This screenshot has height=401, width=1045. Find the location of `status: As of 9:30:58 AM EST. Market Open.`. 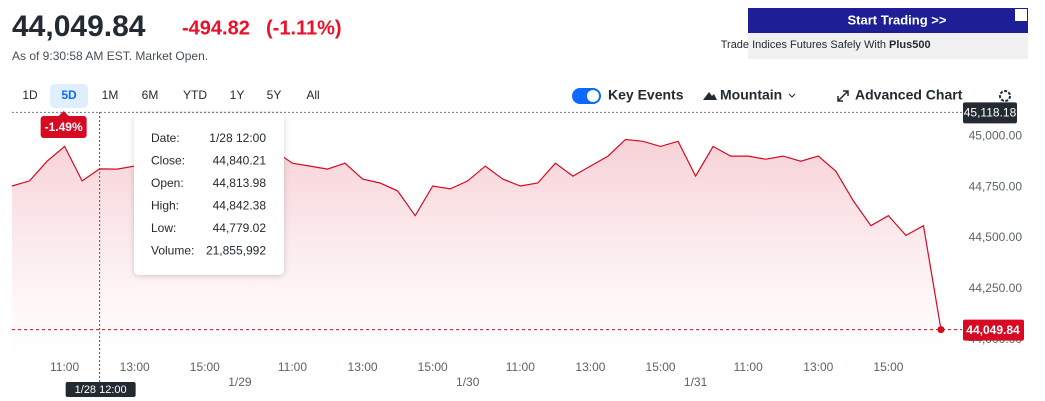

status: As of 9:30:58 AM EST. Market Open. is located at coordinates (110, 56).